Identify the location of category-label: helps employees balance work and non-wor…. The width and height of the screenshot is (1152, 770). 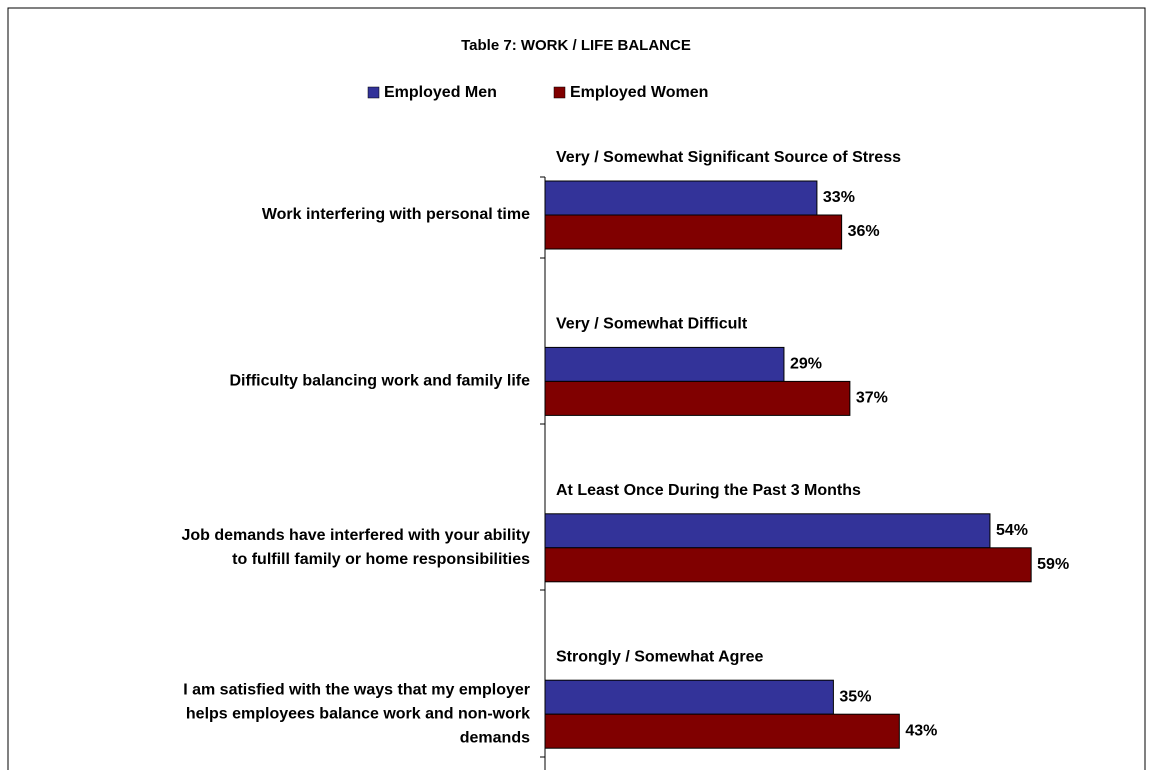
(358, 713).